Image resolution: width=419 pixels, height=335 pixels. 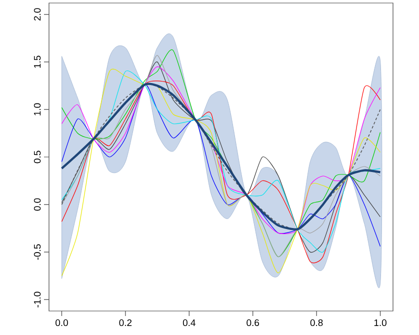 What do you see at coordinates (37, 62) in the screenshot?
I see `y-tick-label: 1.5` at bounding box center [37, 62].